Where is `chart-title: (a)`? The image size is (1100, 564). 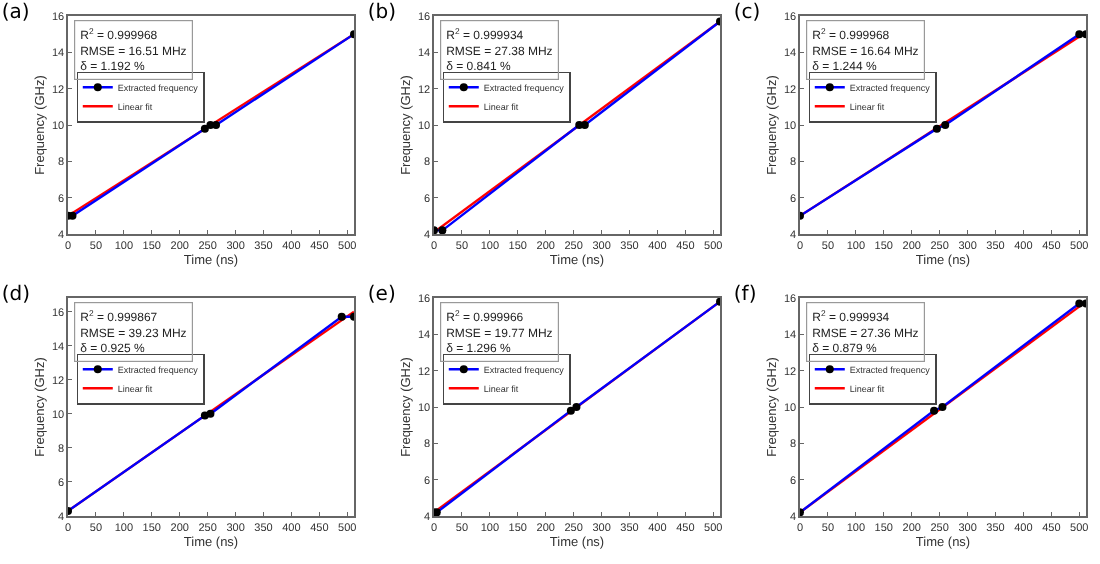 chart-title: (a) is located at coordinates (15, 13).